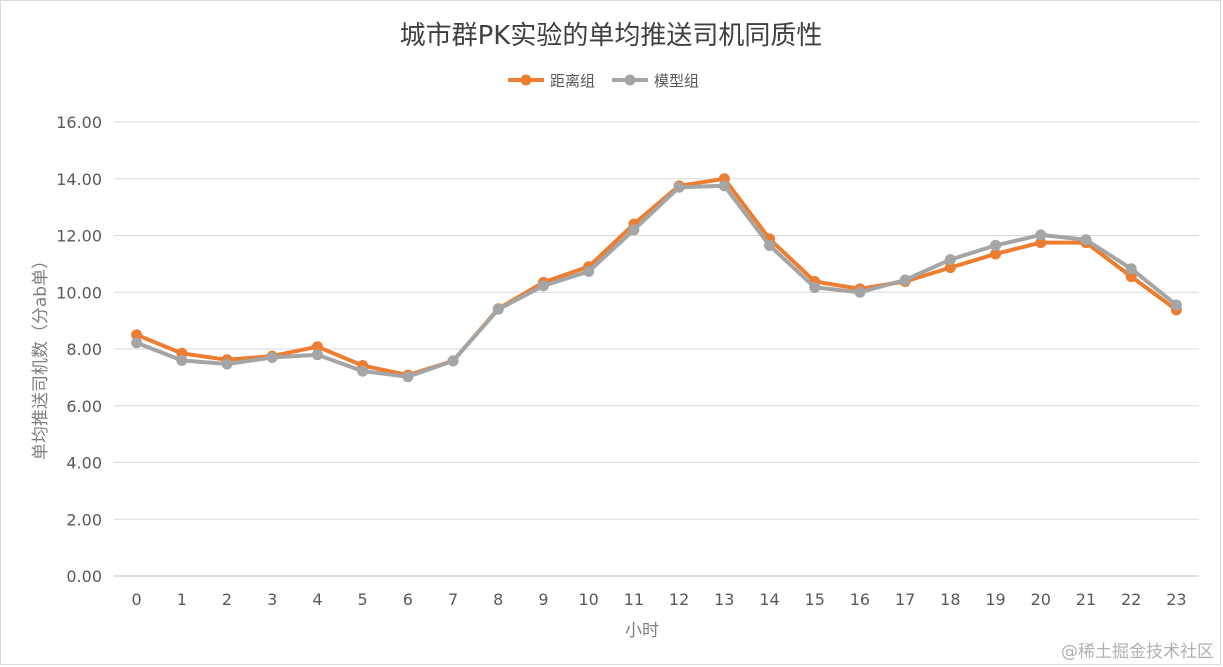  Describe the element at coordinates (84, 519) in the screenshot. I see `y-tick-label: 2.00` at that location.